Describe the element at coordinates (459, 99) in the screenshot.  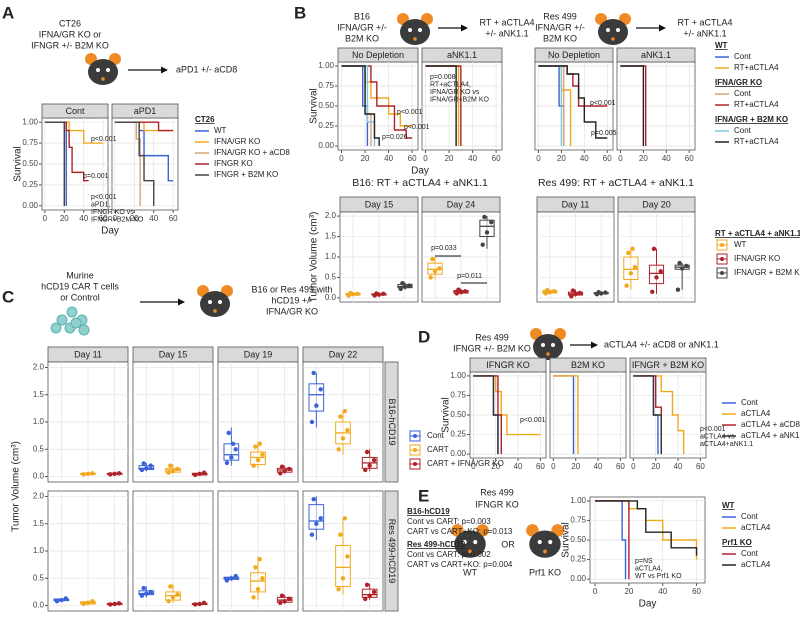
I see `annotation: IFNA/GR+B2M KO` at that location.